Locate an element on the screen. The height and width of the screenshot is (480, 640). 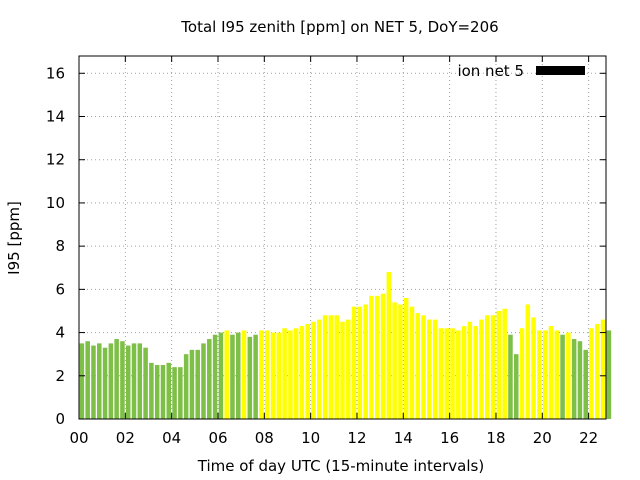
legend-label: ion net 5 is located at coordinates (490, 71).